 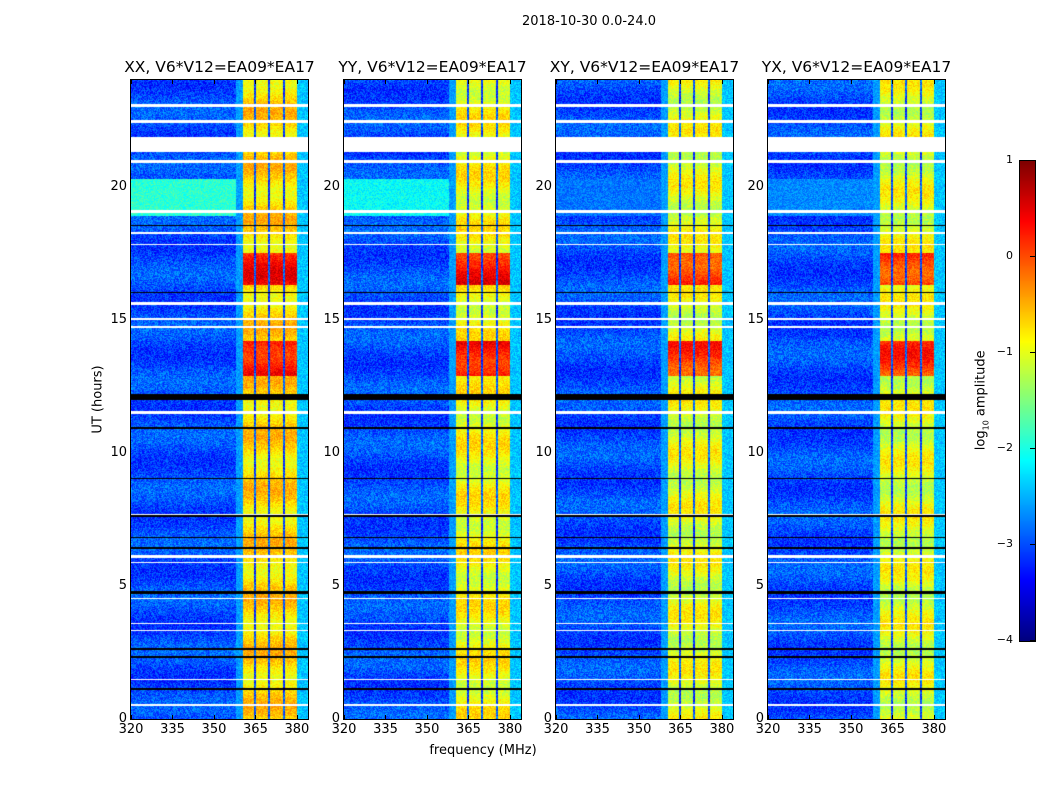 What do you see at coordinates (1004, 543) in the screenshot?
I see `colorbar-tick-label: −3` at bounding box center [1004, 543].